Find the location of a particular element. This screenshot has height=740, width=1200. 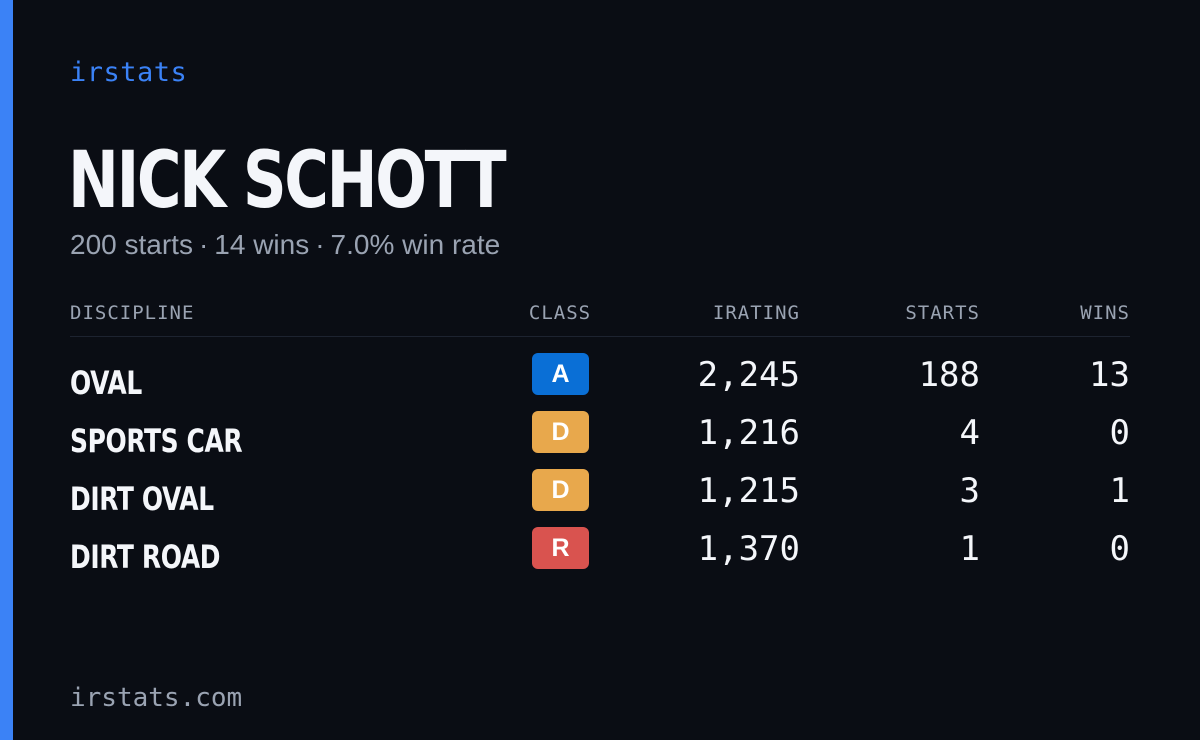

driver-summary: 200 starts · 14 wins · 7.0% win rate is located at coordinates (285, 245).